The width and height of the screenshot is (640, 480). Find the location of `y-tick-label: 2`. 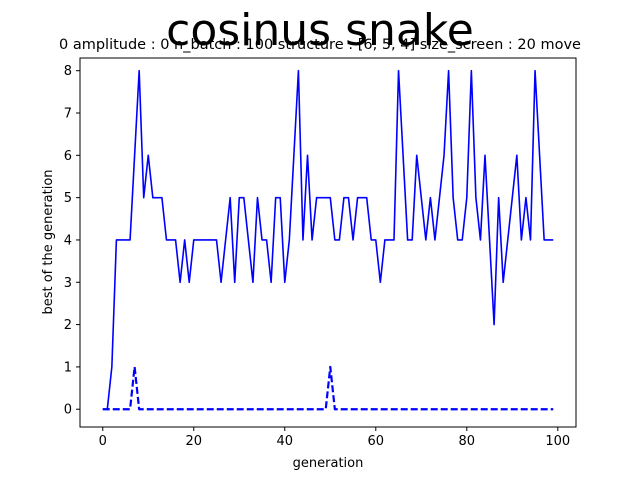

y-tick-label: 2 is located at coordinates (68, 325).